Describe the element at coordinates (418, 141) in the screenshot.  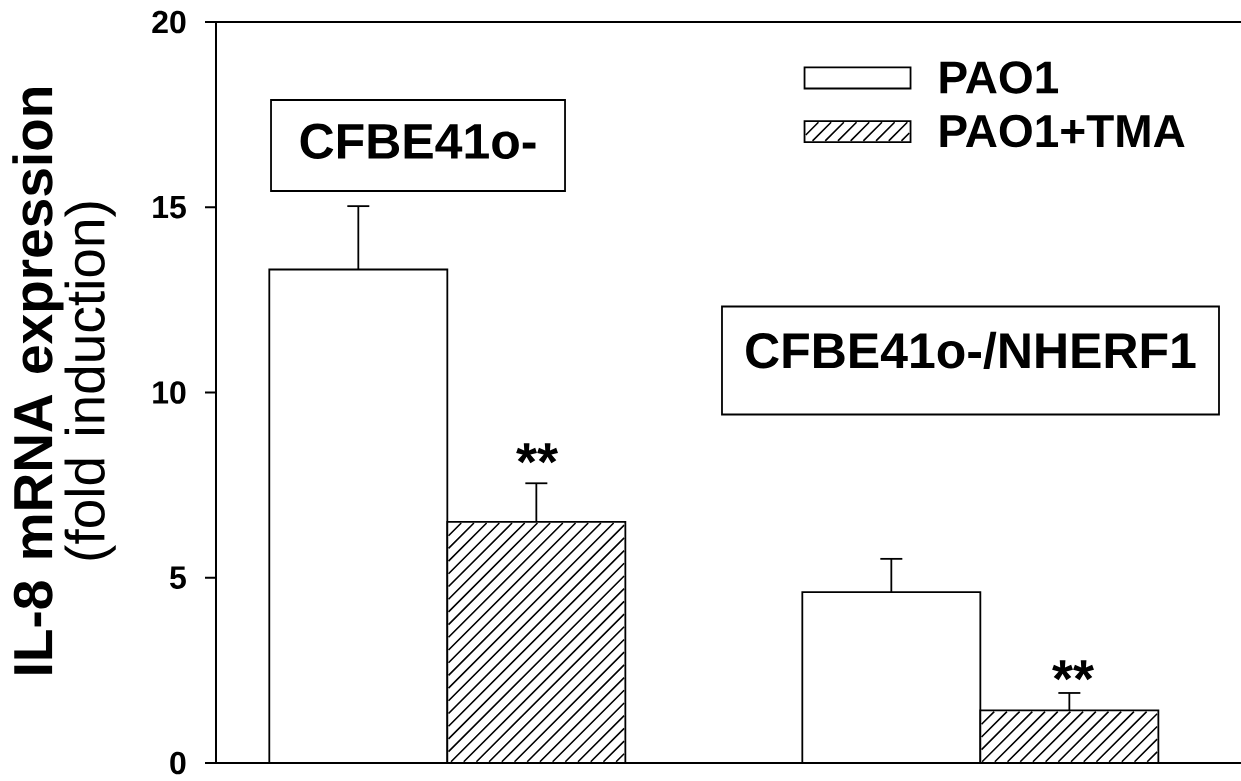
I see `annotation: CFBE41o-` at that location.